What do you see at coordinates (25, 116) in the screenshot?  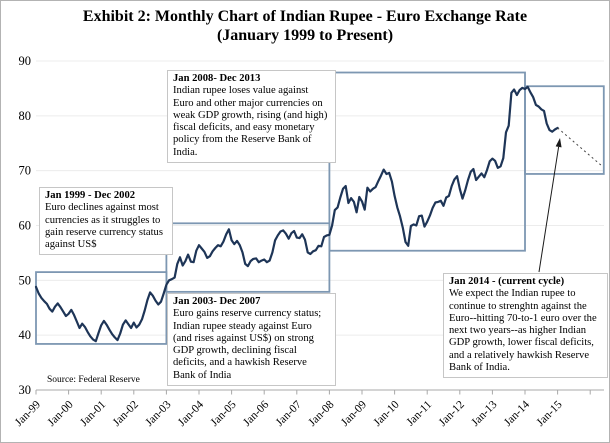 I see `y-tick-label-80: 80` at bounding box center [25, 116].